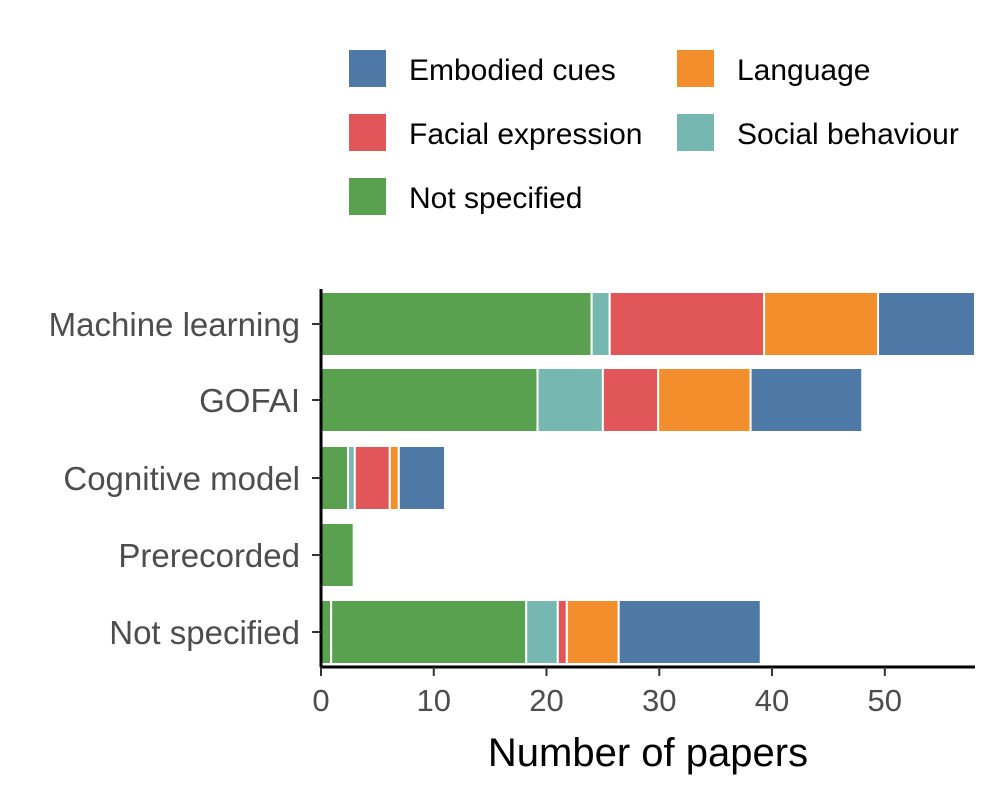 The width and height of the screenshot is (1000, 800). What do you see at coordinates (772, 700) in the screenshot?
I see `x-tick-label-40: 40` at bounding box center [772, 700].